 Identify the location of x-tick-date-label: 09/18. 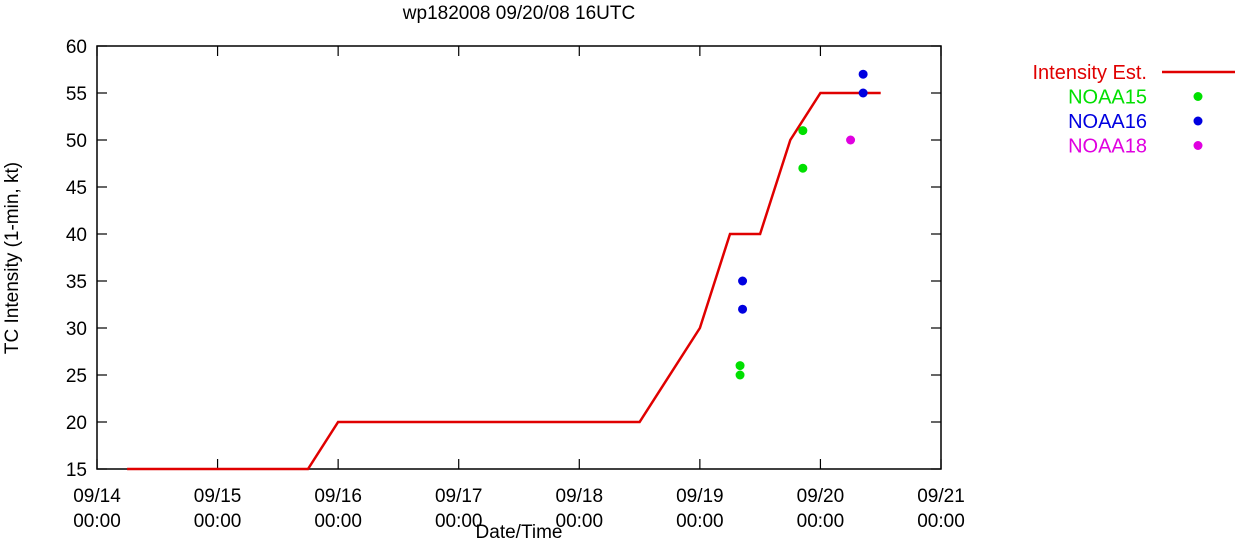
(580, 496).